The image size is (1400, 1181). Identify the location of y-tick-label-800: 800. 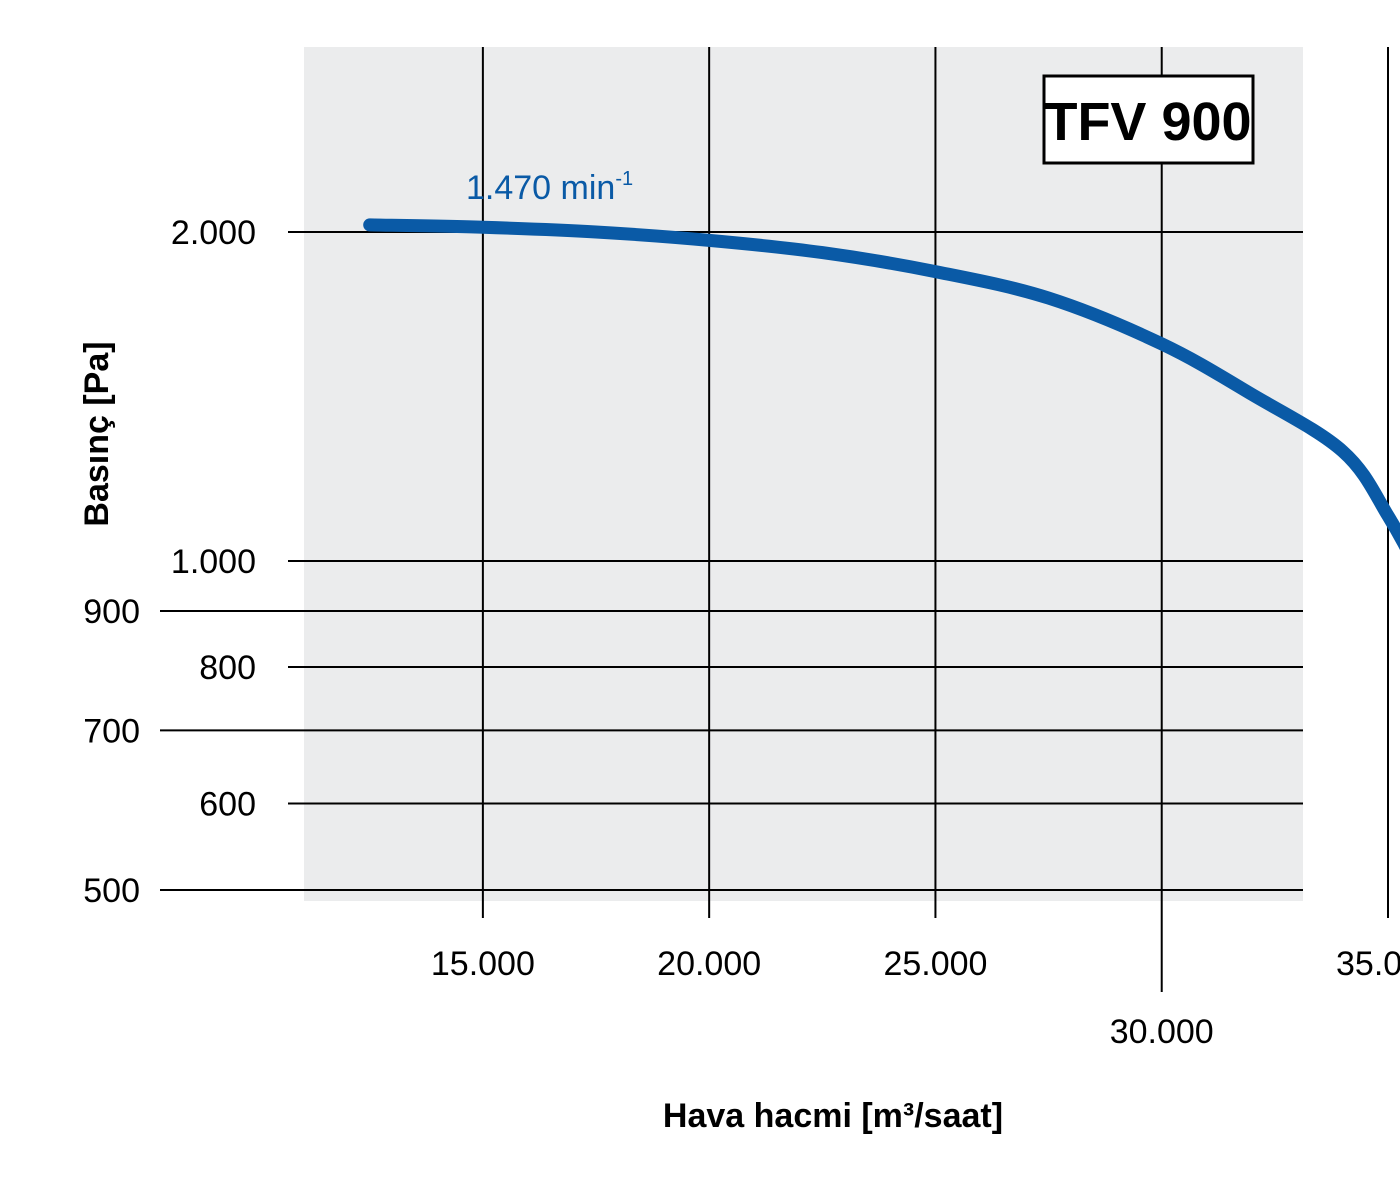
(227, 668).